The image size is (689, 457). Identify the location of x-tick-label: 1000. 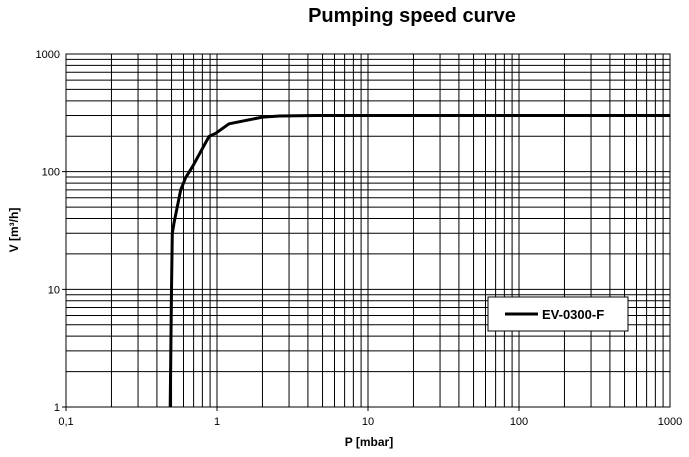
(670, 422).